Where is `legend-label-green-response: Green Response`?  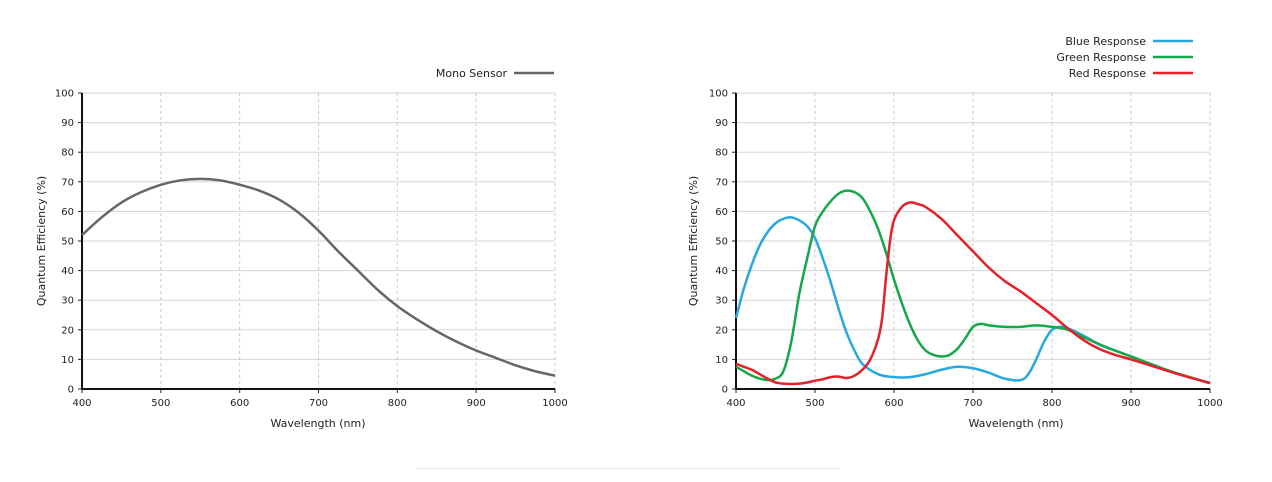 legend-label-green-response: Green Response is located at coordinates (1101, 57).